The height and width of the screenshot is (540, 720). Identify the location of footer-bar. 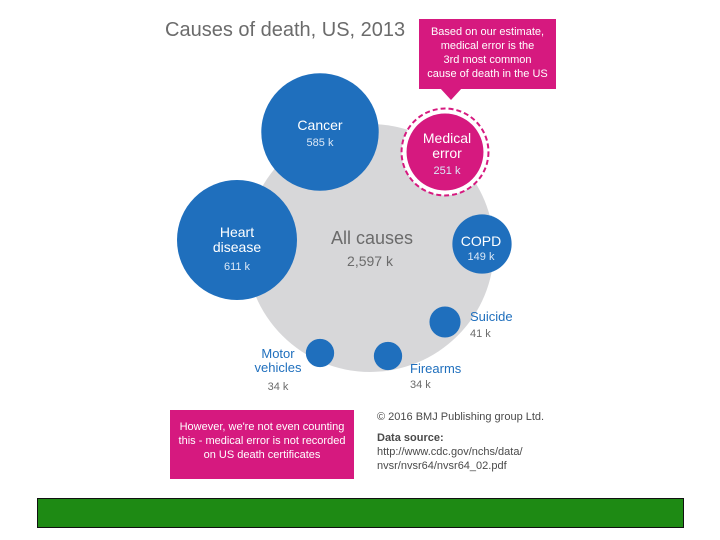
(360, 513).